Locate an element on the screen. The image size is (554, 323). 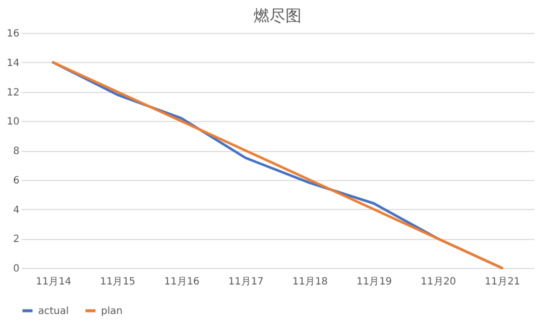
x-tick-label: 11月16 is located at coordinates (182, 282).